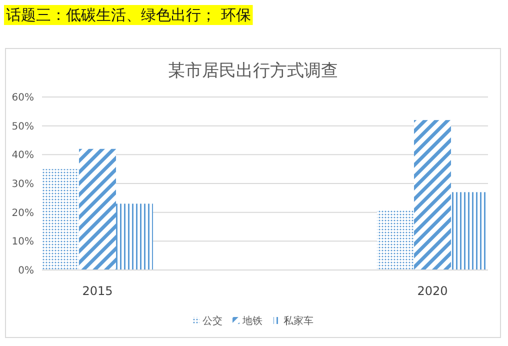  I want to click on y-tick-label: 0%, so click(26, 271).